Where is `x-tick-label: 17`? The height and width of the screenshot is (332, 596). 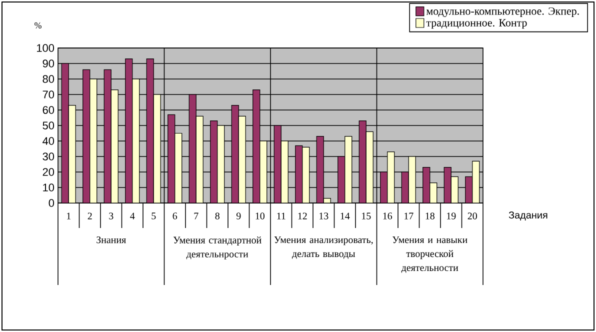 x-tick-label: 17 is located at coordinates (409, 216).